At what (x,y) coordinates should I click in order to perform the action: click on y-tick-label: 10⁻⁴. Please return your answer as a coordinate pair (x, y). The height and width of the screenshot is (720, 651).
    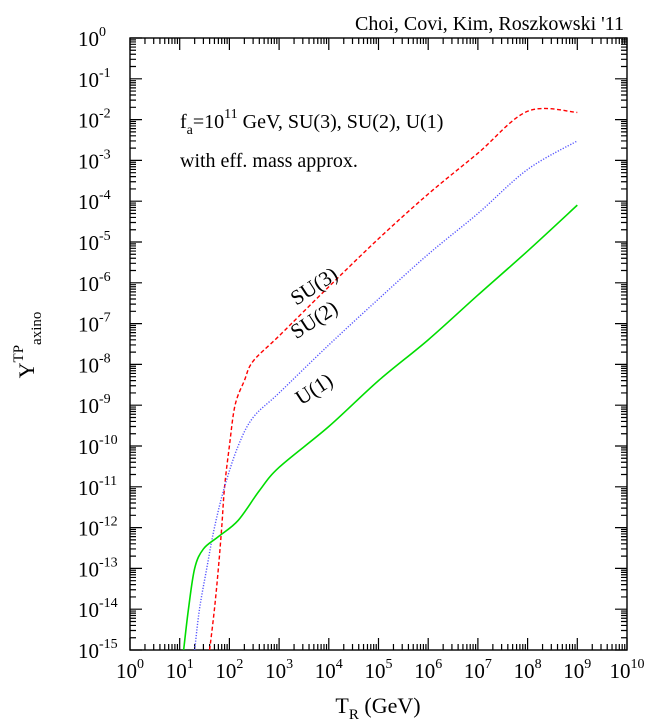
    Looking at the image, I should click on (94, 201).